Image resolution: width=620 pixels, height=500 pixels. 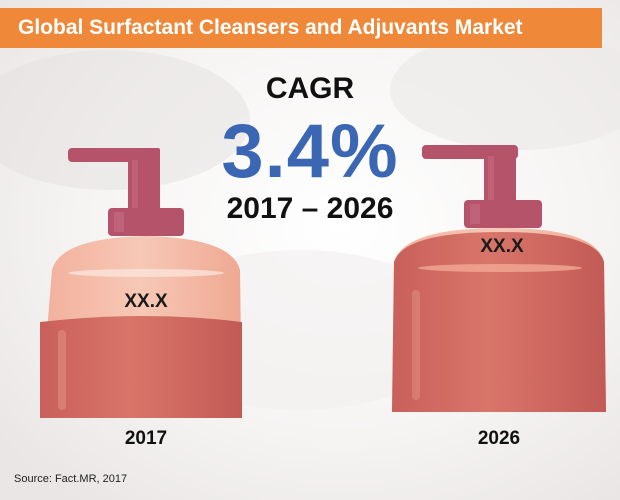 What do you see at coordinates (71, 479) in the screenshot?
I see `source-note: Source: Fact.MR, 2017` at bounding box center [71, 479].